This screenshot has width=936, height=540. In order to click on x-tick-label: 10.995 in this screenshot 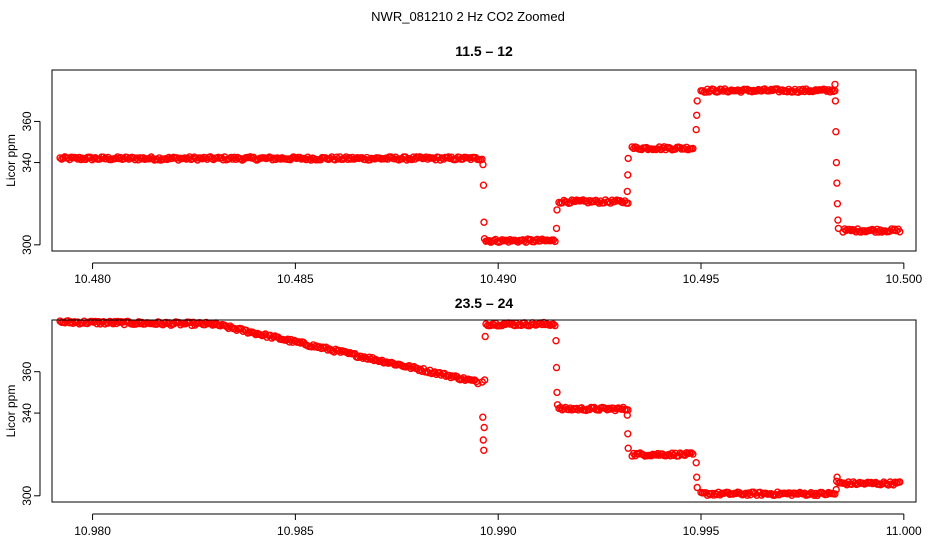, I will do `click(701, 531)`.